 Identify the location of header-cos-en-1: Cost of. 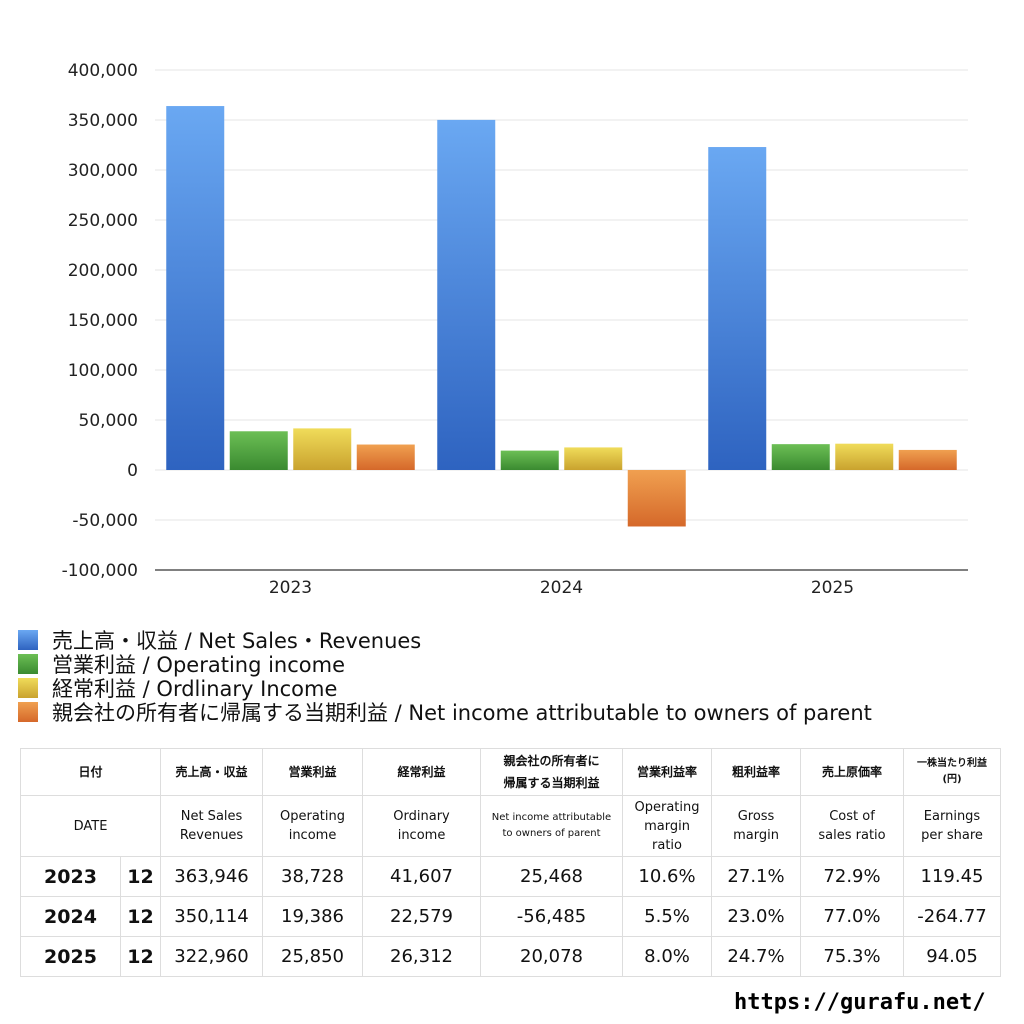
(852, 816).